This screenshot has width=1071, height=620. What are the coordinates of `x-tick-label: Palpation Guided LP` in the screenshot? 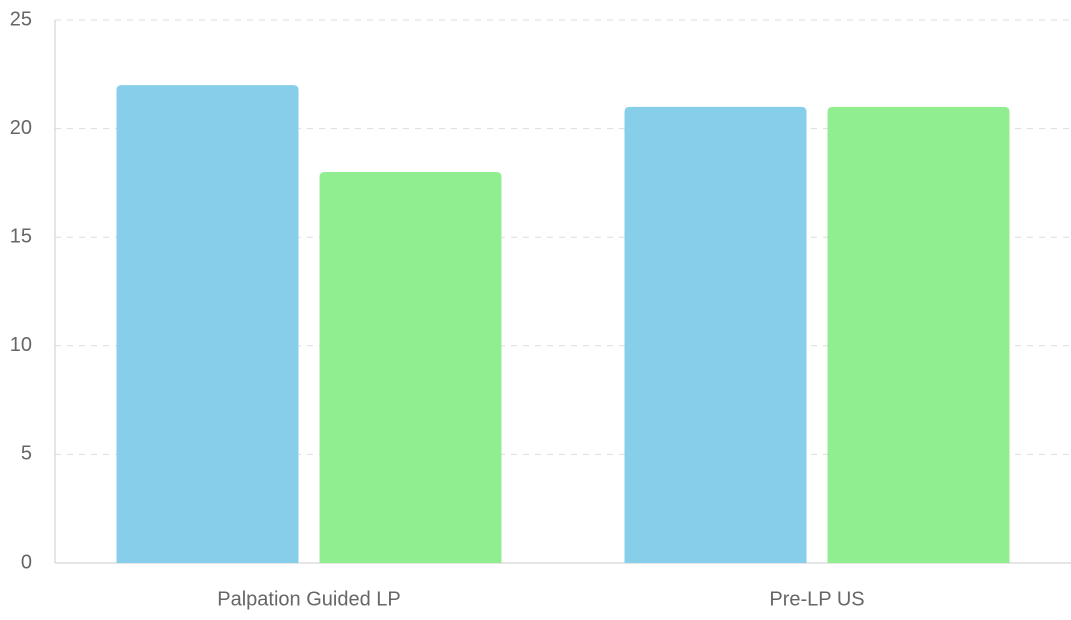 It's located at (308, 599).